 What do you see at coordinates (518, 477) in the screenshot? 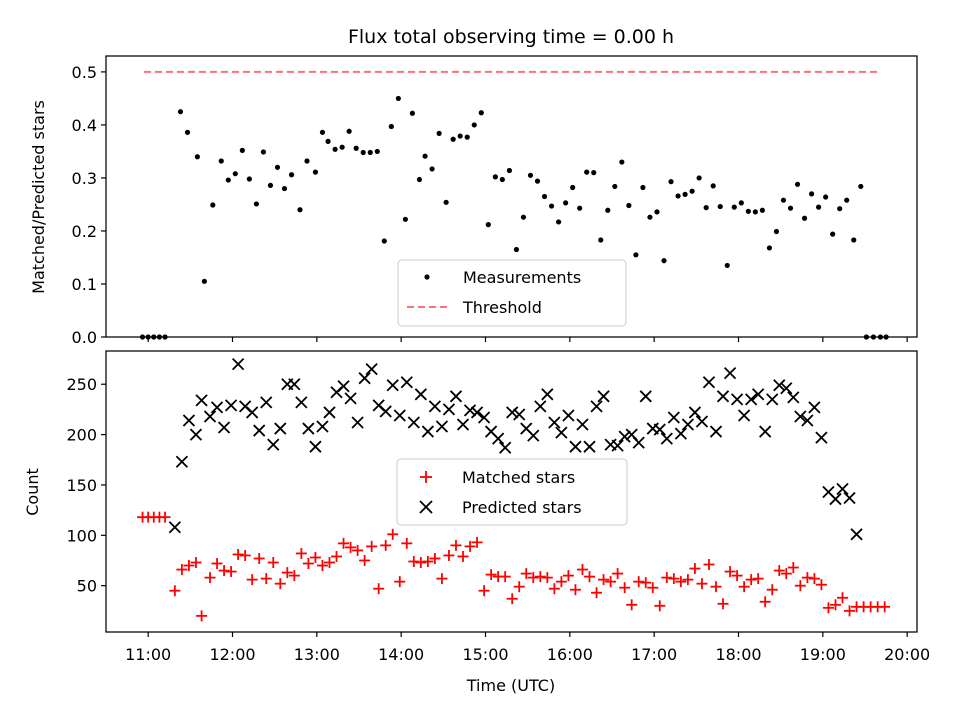
I see `matched-legend-label: Matched stars` at bounding box center [518, 477].